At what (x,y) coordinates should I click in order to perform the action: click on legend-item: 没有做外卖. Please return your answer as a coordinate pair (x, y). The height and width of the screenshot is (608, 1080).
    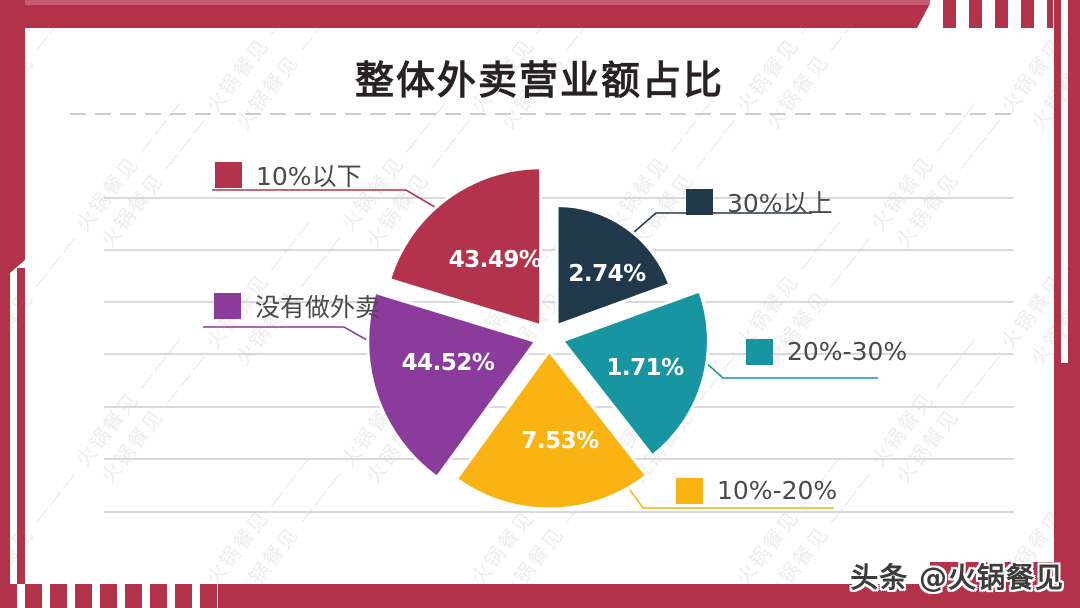
    Looking at the image, I should click on (297, 306).